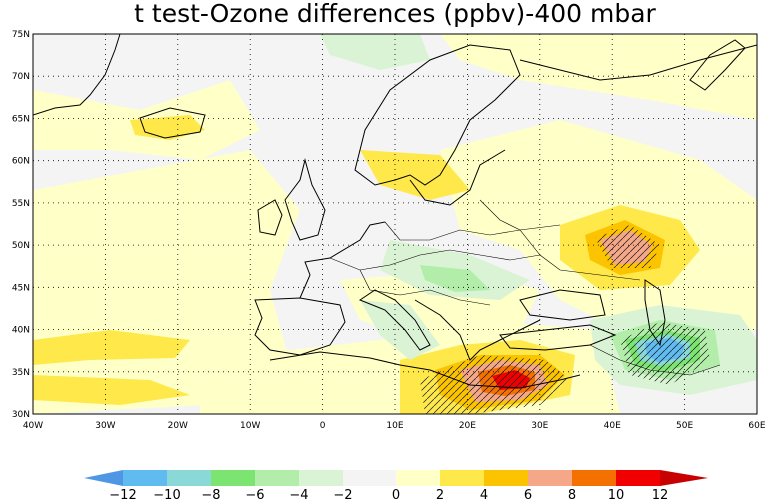 Image resolution: width=776 pixels, height=502 pixels. Describe the element at coordinates (612, 426) in the screenshot. I see `x-tick-label: 40E` at that location.